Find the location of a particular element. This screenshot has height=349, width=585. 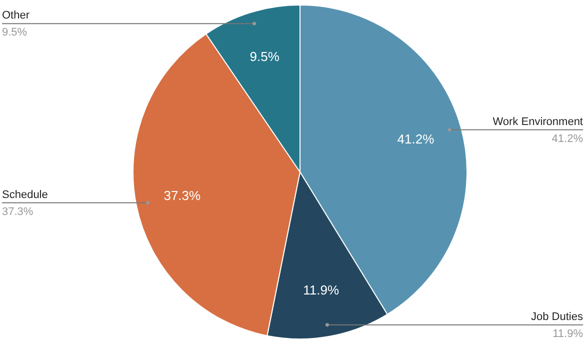

data-label: 9.5% is located at coordinates (265, 56).